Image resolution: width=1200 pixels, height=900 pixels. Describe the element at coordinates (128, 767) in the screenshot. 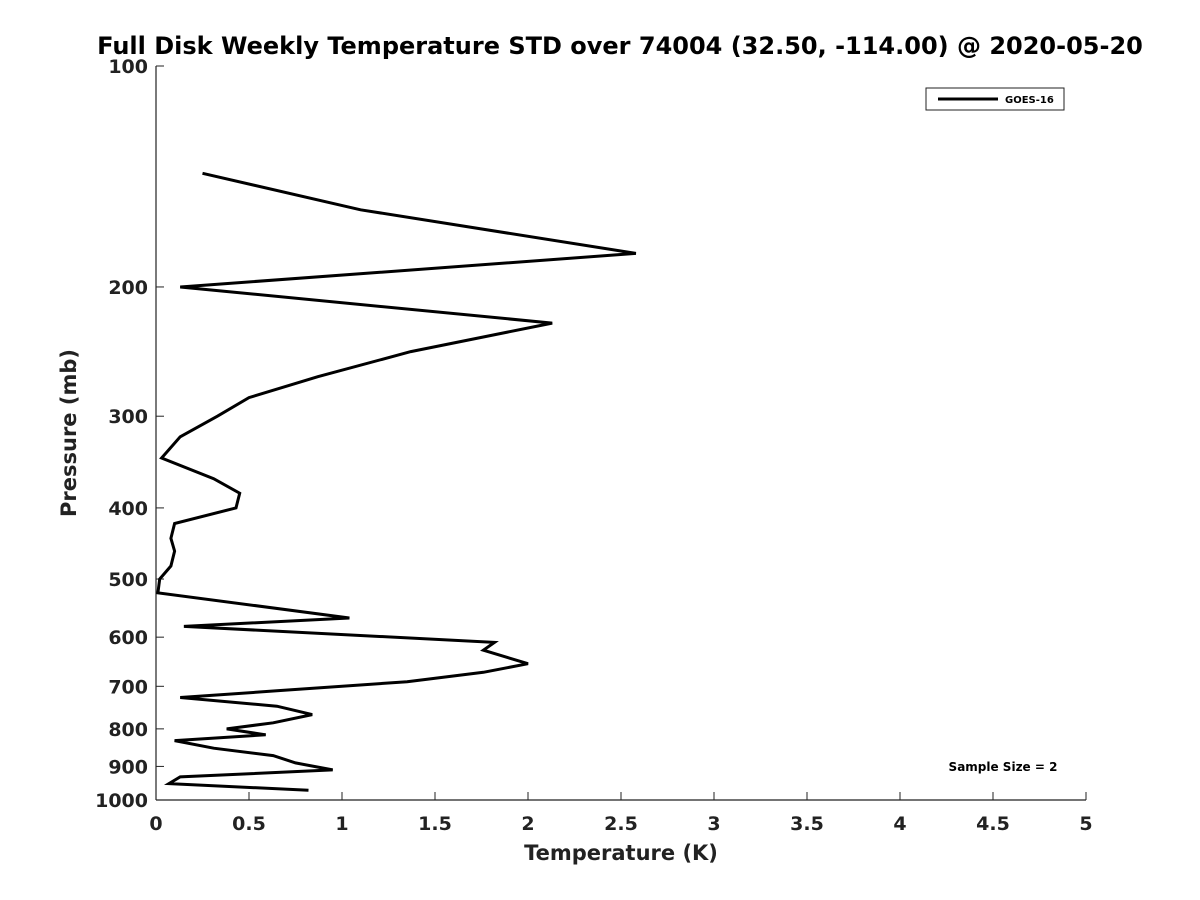

I see `y-tick-label: 900` at that location.